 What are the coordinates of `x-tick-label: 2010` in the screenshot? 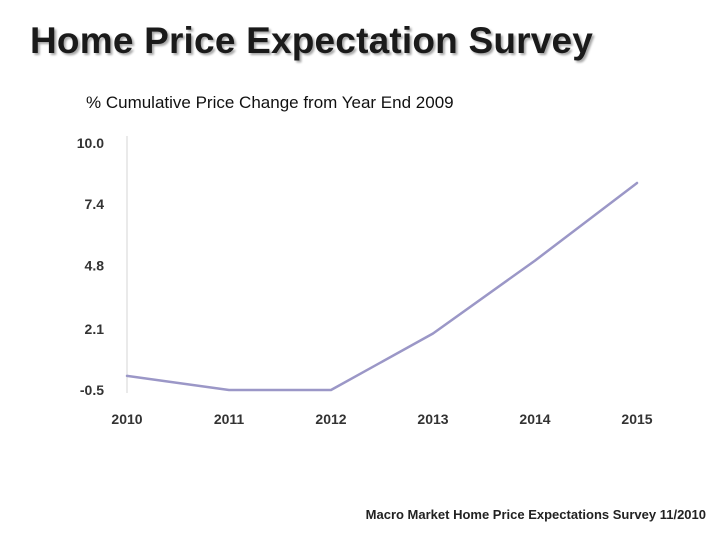 It's located at (126, 419).